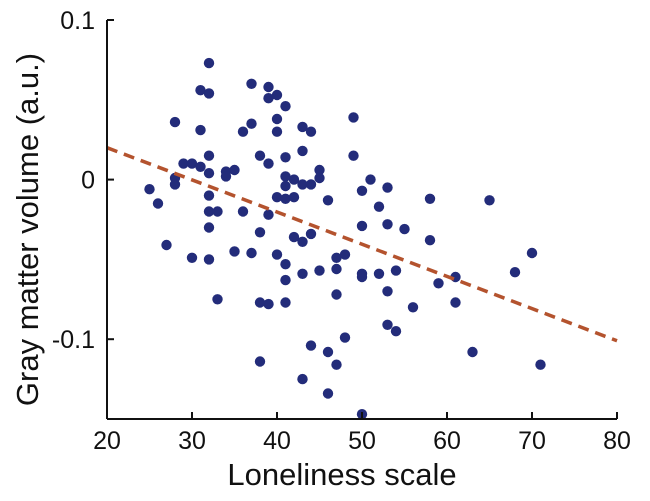 The width and height of the screenshot is (650, 501). What do you see at coordinates (532, 441) in the screenshot?
I see `x-tick-label: 70` at bounding box center [532, 441].